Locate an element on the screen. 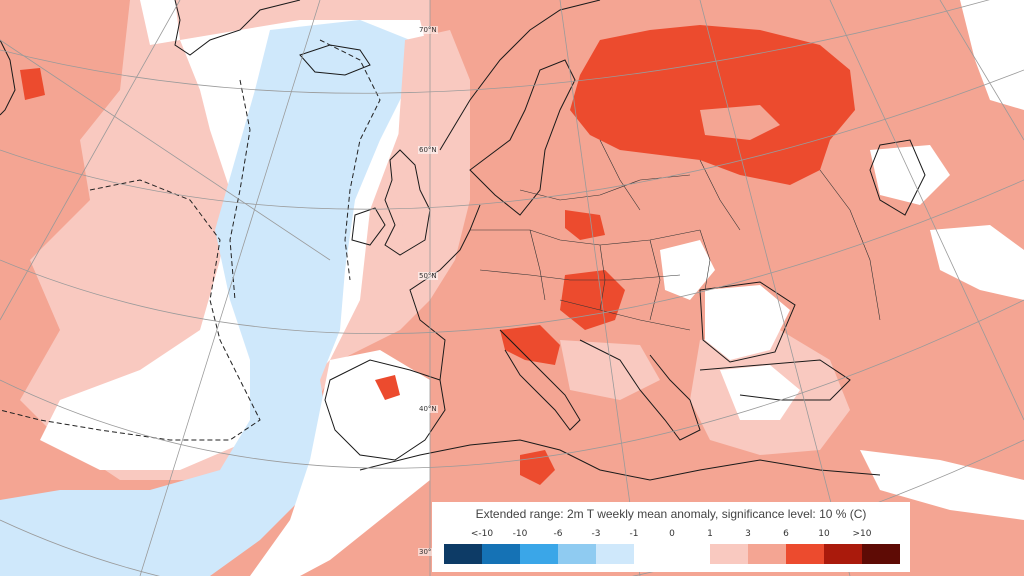 This screenshot has height=576, width=1024. lat-label-30n: 30°N is located at coordinates (428, 552).